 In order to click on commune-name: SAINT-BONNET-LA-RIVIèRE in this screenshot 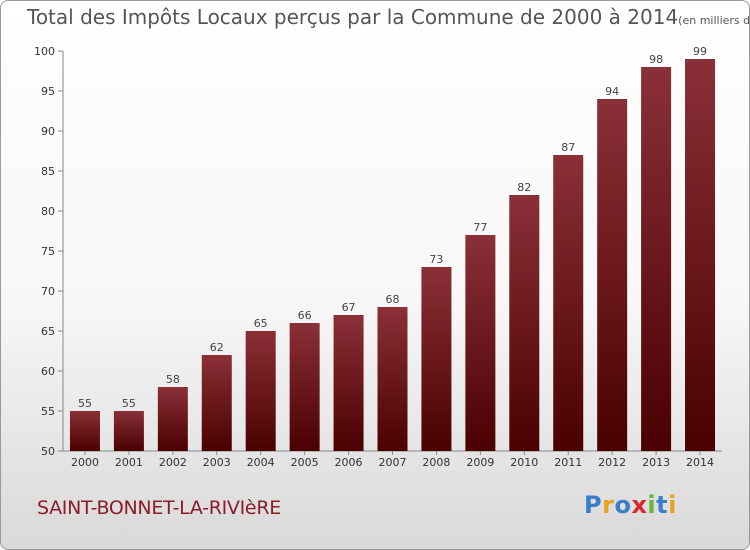, I will do `click(159, 508)`.